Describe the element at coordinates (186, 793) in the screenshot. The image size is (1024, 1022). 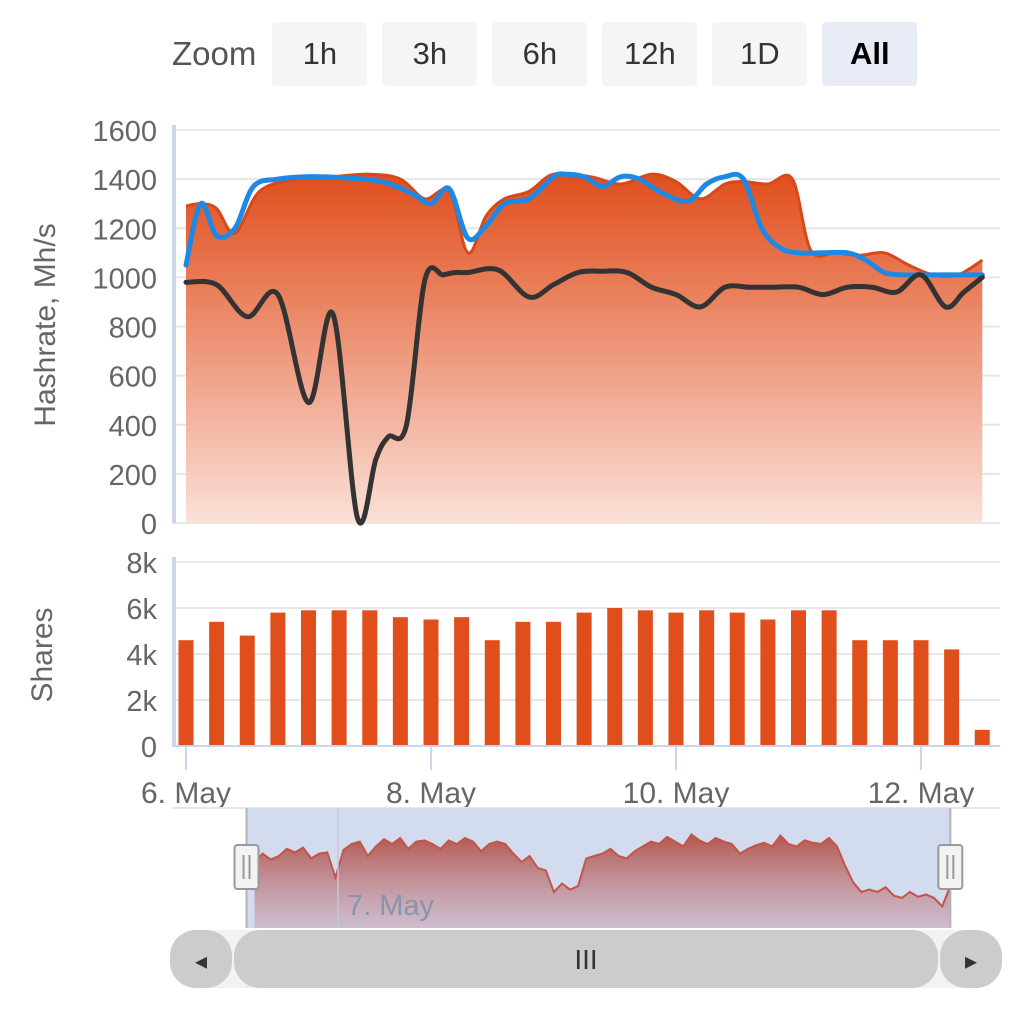
I see `x-tick-label: 6. May` at that location.